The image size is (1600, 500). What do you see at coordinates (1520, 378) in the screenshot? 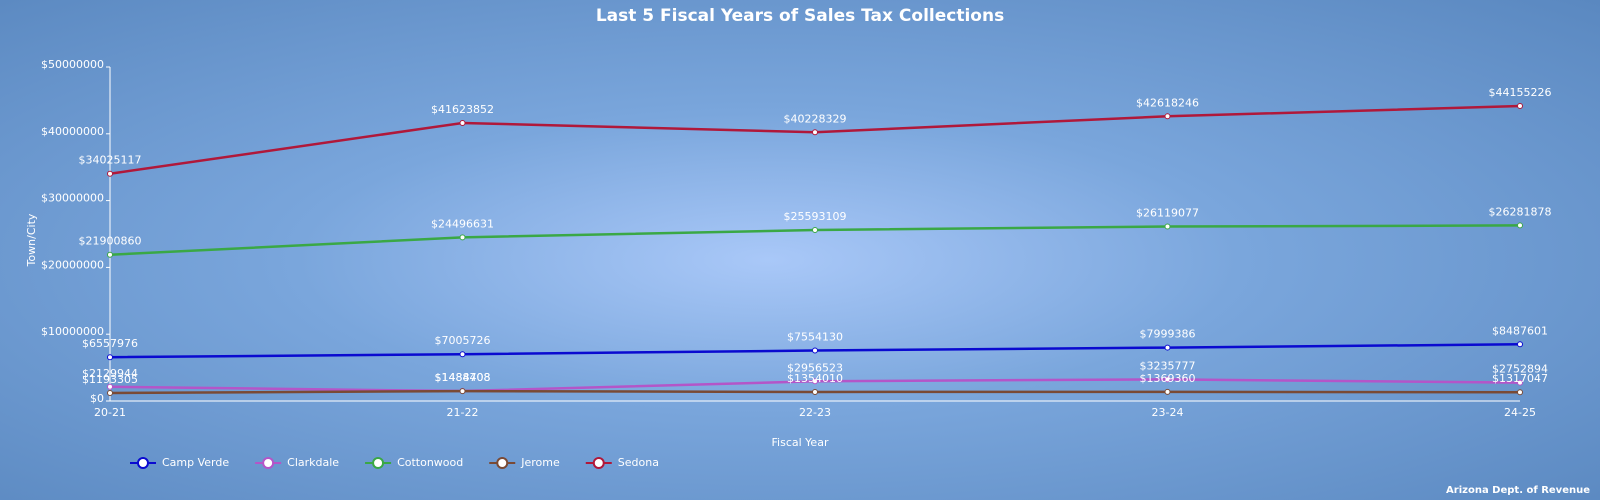
I see `data-label: $1317047` at bounding box center [1520, 378].